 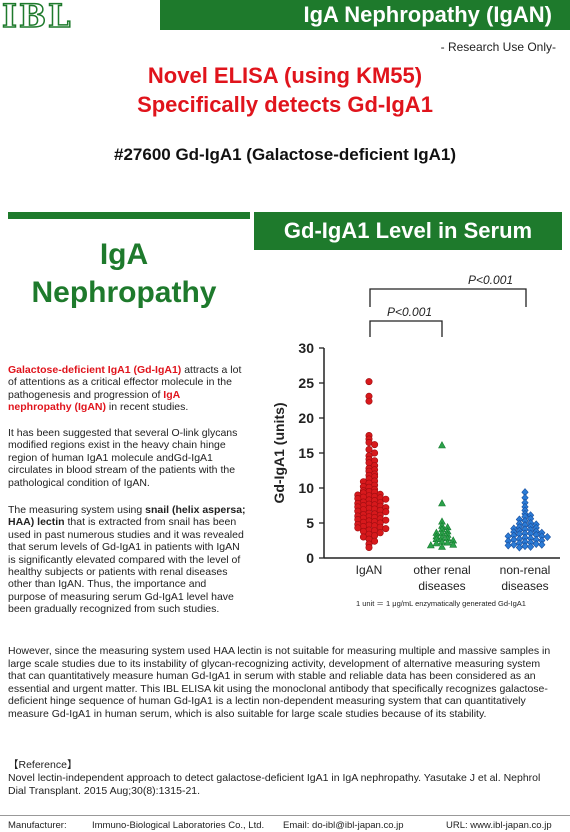 What do you see at coordinates (343, 825) in the screenshot?
I see `footer-email: Email: do-ibl@ibl-japan.co.jp` at bounding box center [343, 825].